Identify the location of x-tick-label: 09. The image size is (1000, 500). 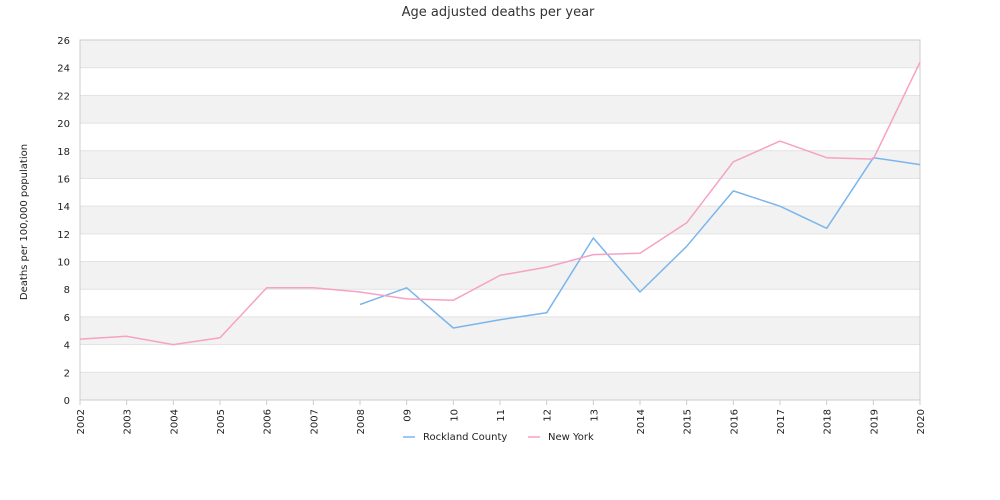
(408, 415).